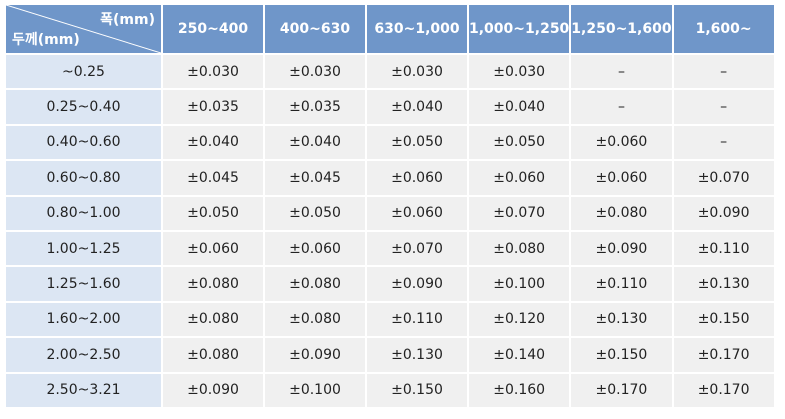 The width and height of the screenshot is (785, 419). What do you see at coordinates (83, 284) in the screenshot?
I see `row-header-thickness: 1.25~1.60` at bounding box center [83, 284].